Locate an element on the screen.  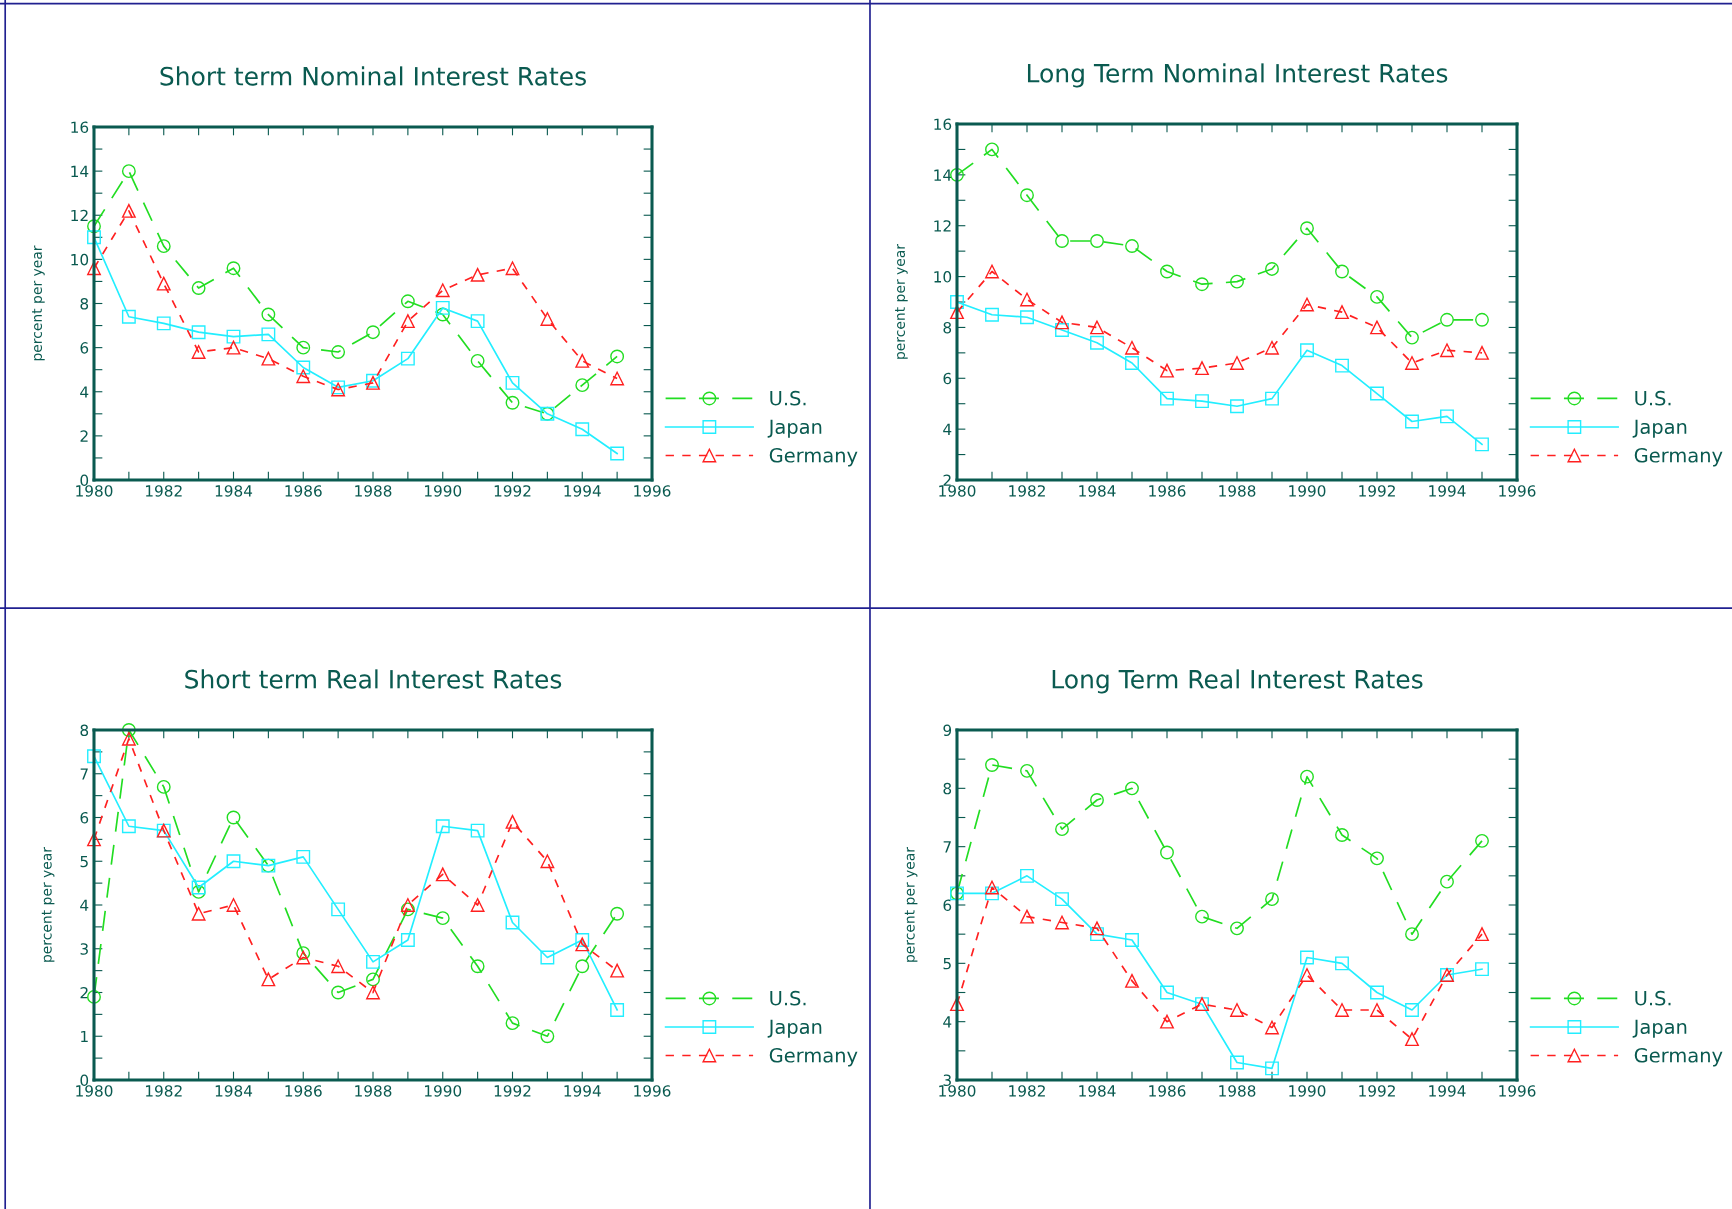
y-tick-label: 4 is located at coordinates (947, 429).